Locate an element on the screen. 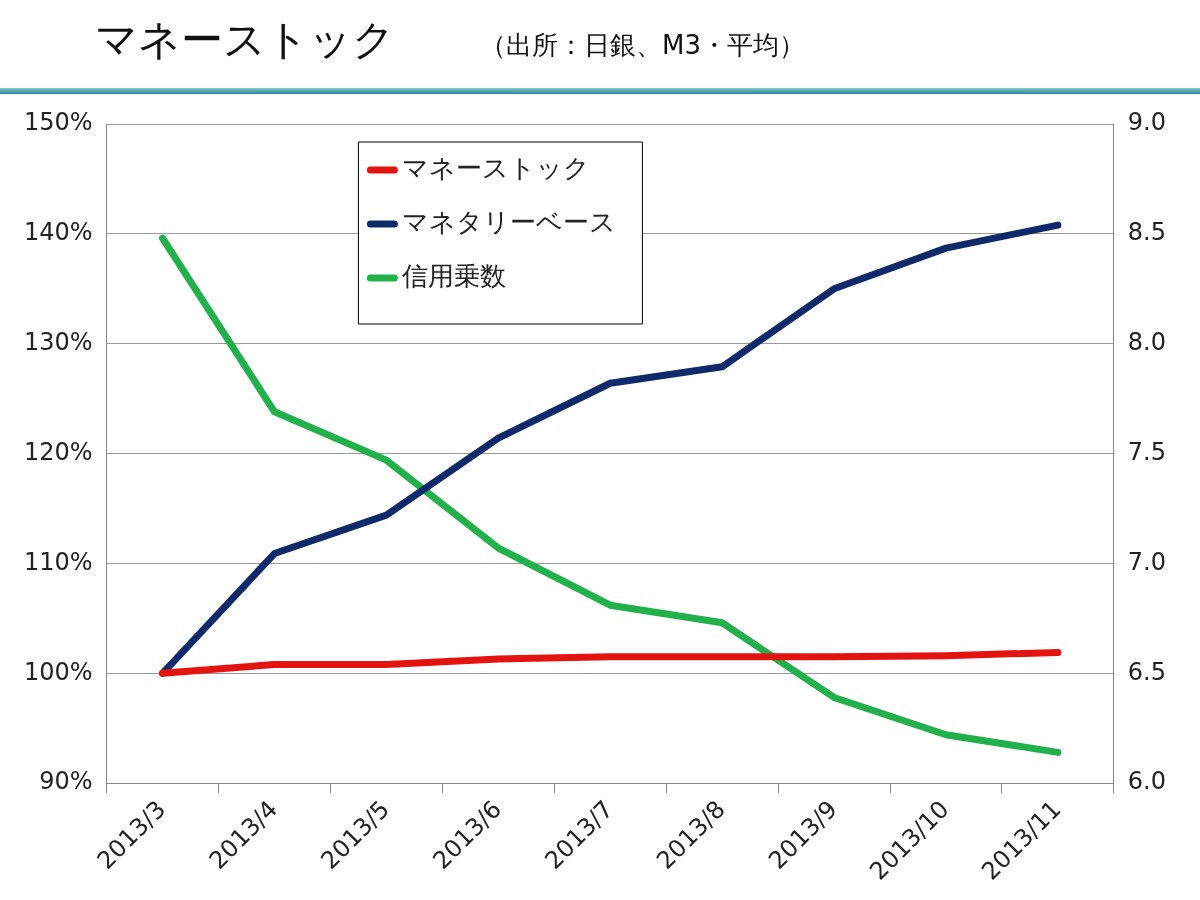 This screenshot has height=900, width=1200. legend-label: マネーストック is located at coordinates (496, 167).